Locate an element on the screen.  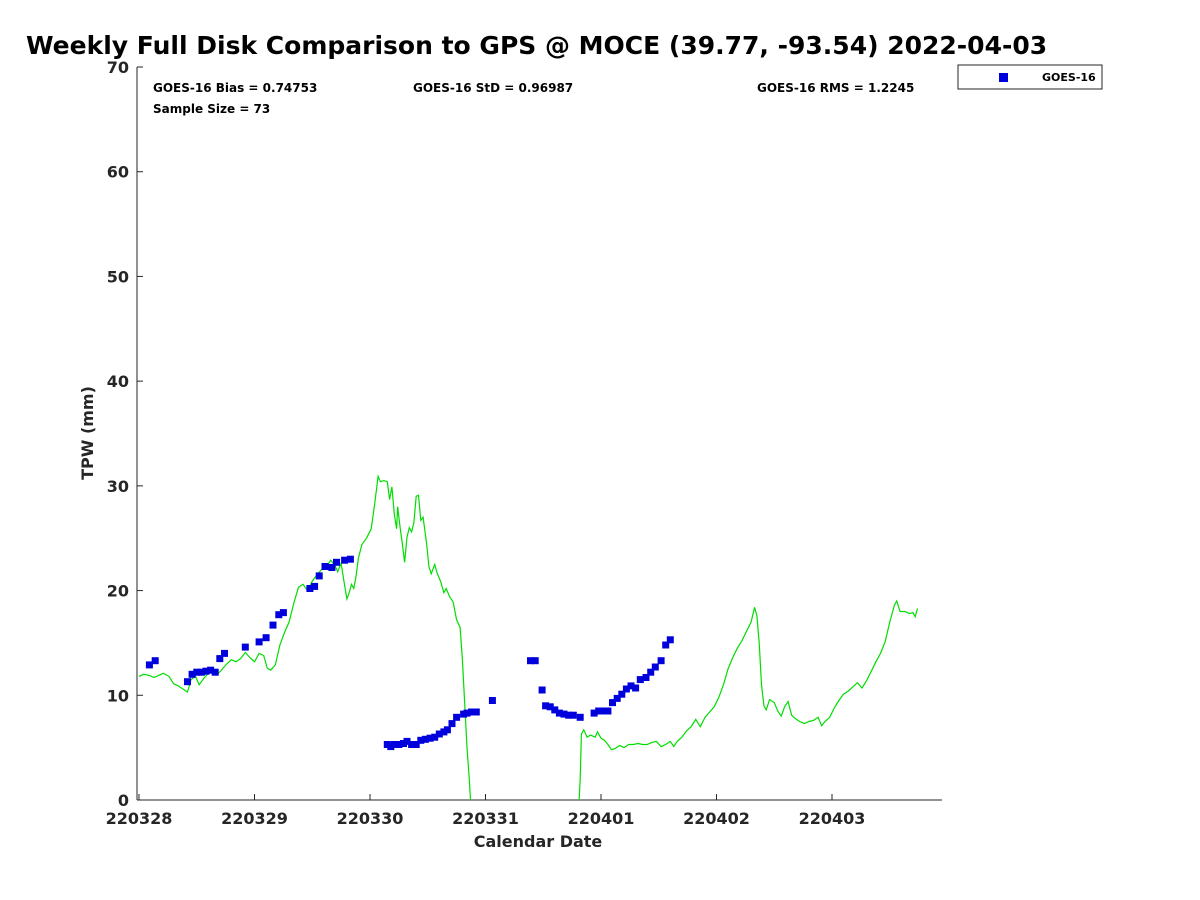
x-tick-label: 220328 is located at coordinates (139, 818).